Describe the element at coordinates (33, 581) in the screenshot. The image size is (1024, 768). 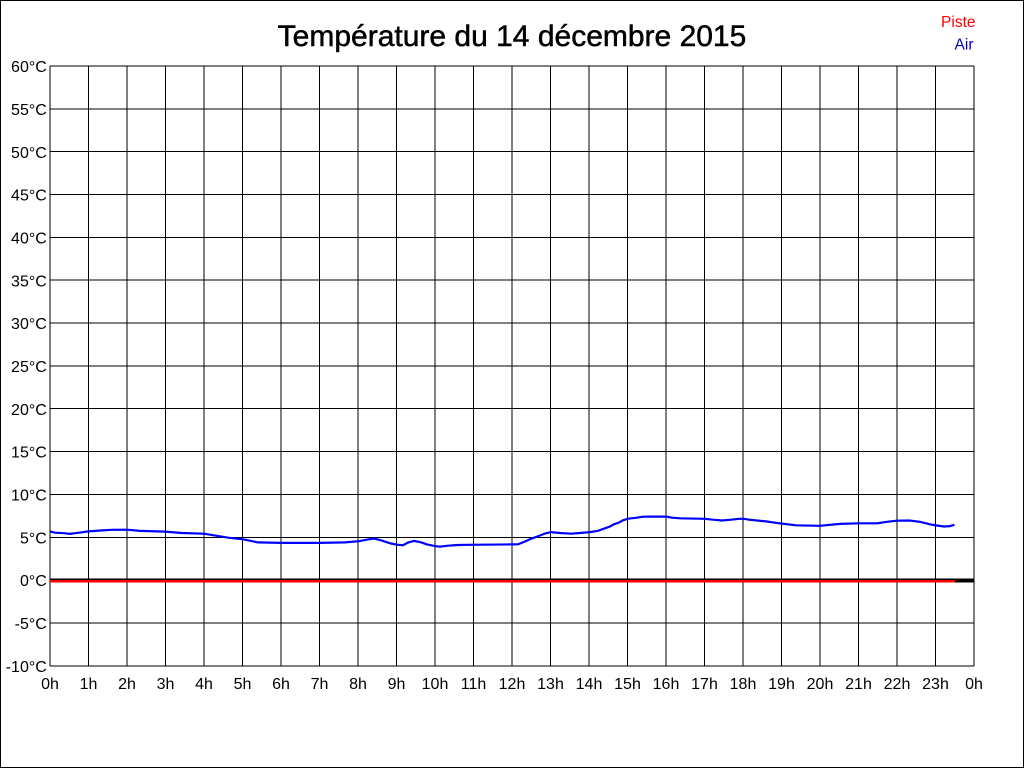
I see `svg-text: 0°C` at that location.